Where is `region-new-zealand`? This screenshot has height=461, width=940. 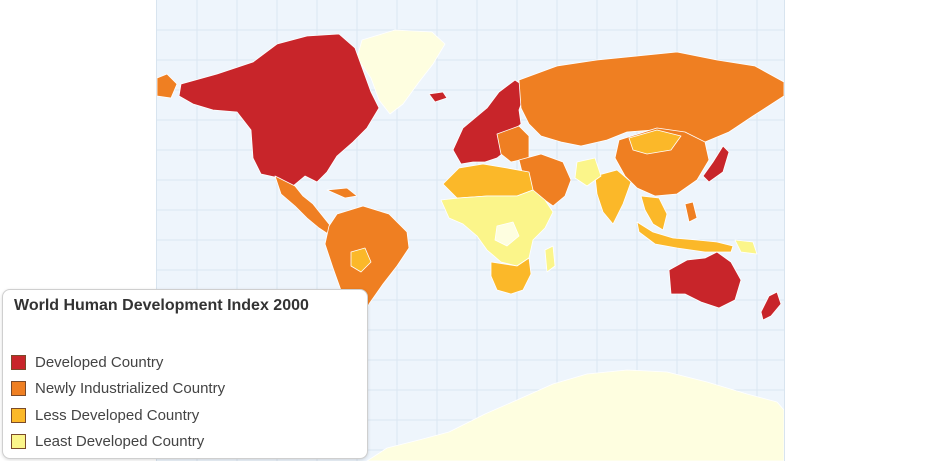 region-new-zealand is located at coordinates (771, 306).